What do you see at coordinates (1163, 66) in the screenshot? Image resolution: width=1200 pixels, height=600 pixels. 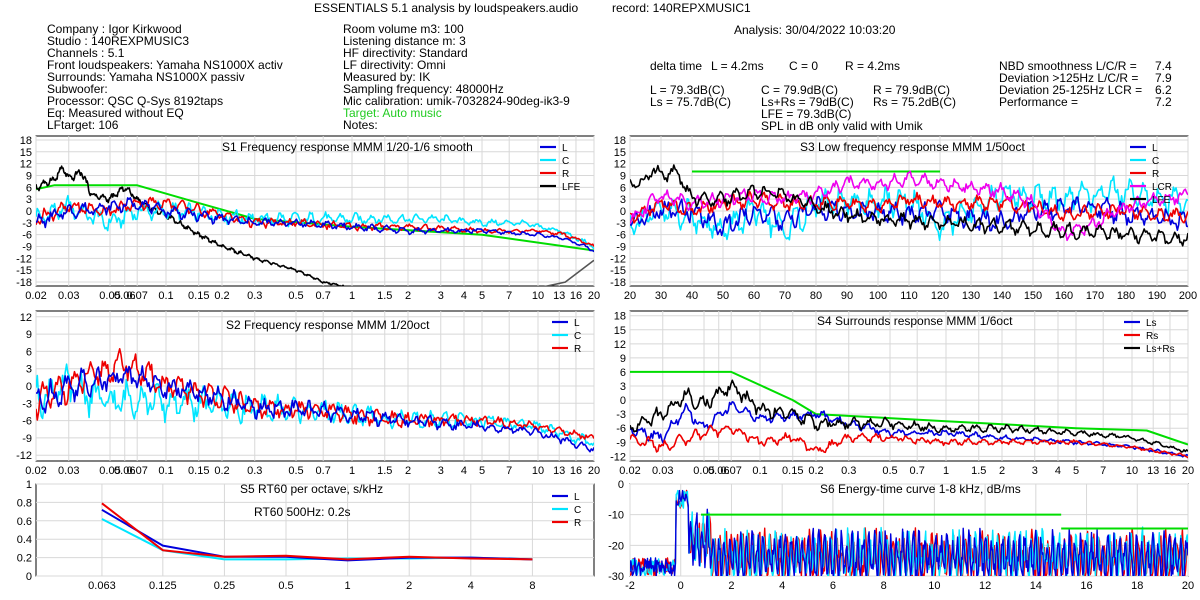 I see `metric-nbd-value: 7.4` at bounding box center [1163, 66].